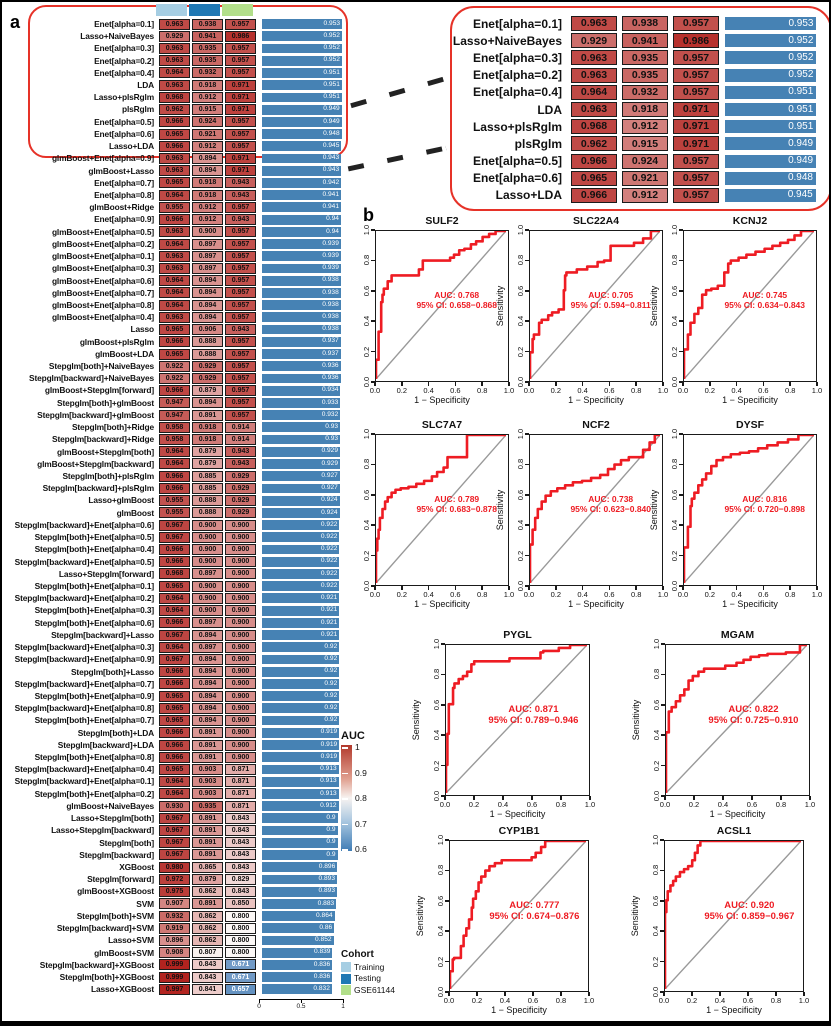 This screenshot has height=1026, width=831. I want to click on auc-cell: 0.843, so click(240, 867).